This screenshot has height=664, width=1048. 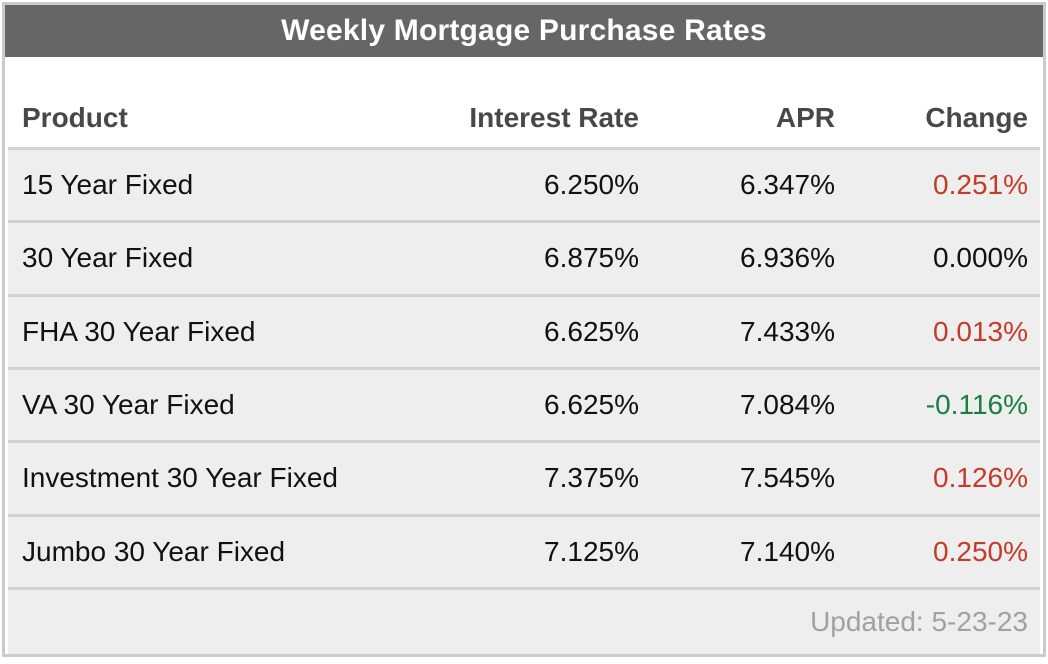 What do you see at coordinates (976, 405) in the screenshot?
I see `change-cell: -0.116%` at bounding box center [976, 405].